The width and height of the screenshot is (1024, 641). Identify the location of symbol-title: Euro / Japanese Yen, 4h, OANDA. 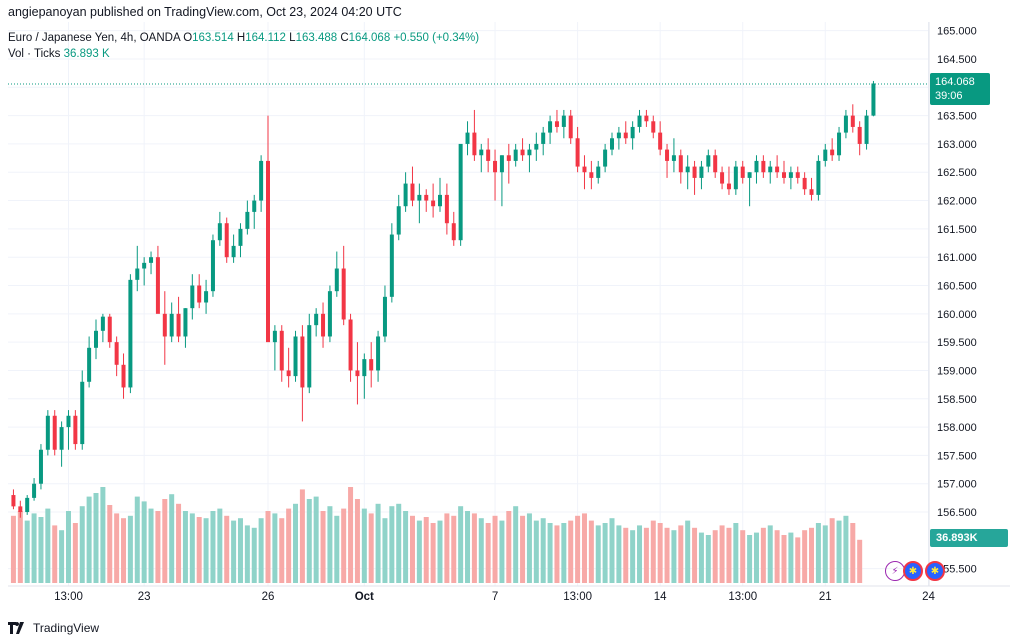
(94, 38).